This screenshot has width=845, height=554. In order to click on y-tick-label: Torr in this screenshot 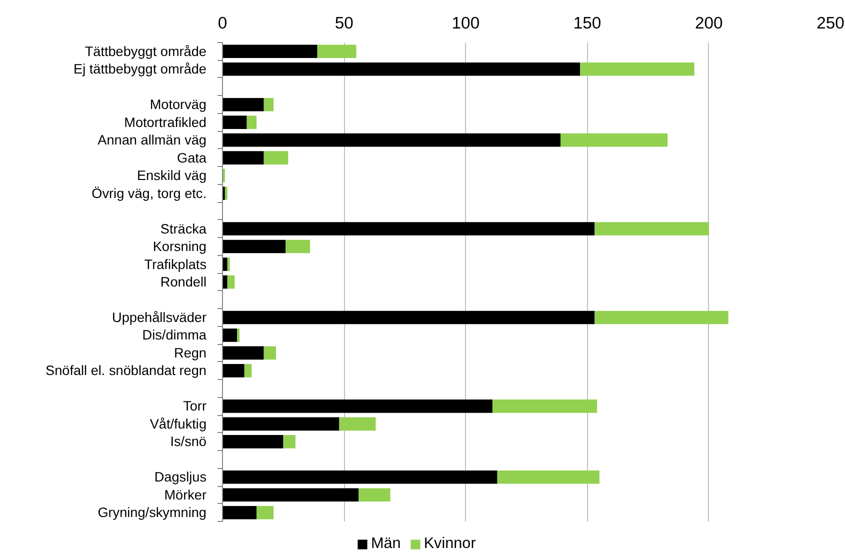, I will do `click(195, 406)`.